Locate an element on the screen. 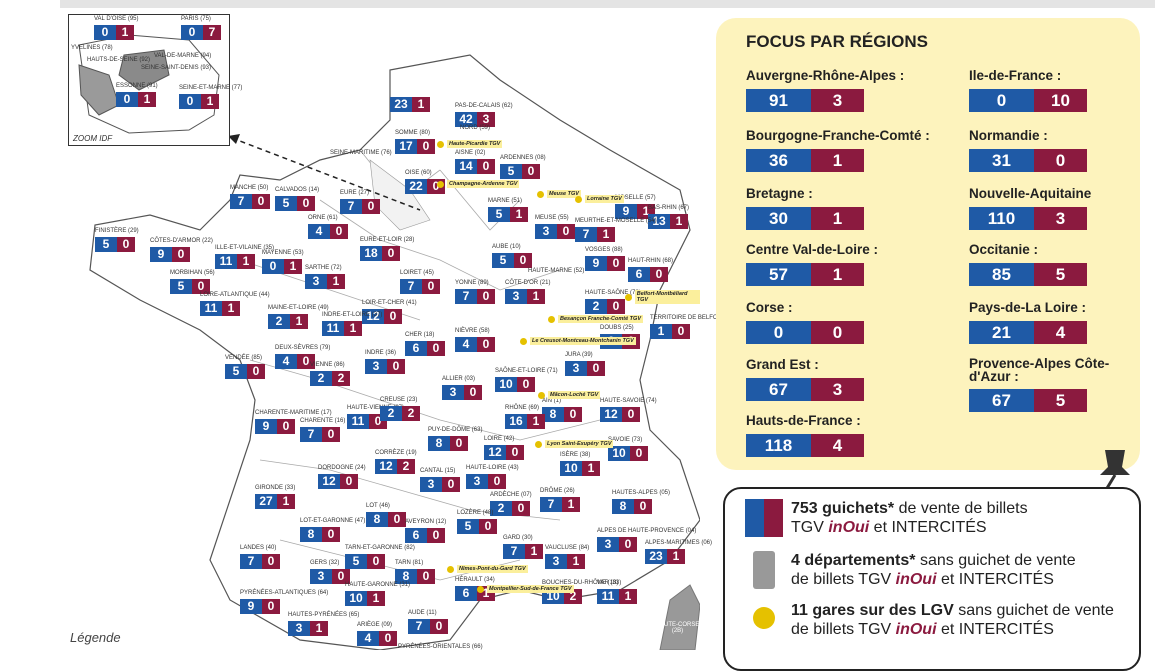 The image size is (1155, 671). department-name: DOUBS (25) is located at coordinates (617, 328).